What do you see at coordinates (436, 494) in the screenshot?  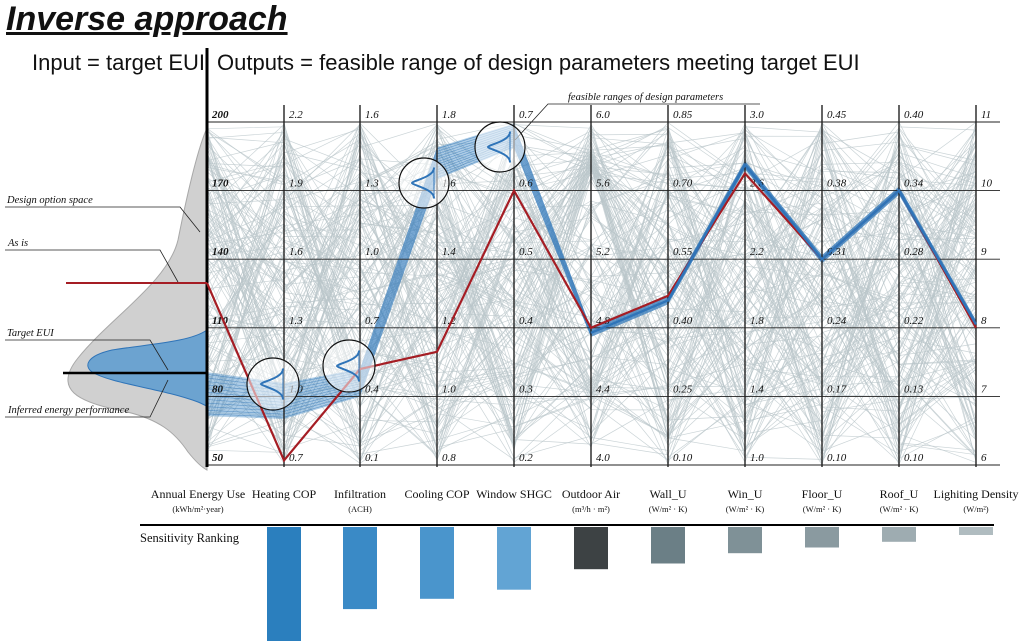 I see `axis-name: Cooling COP` at bounding box center [436, 494].